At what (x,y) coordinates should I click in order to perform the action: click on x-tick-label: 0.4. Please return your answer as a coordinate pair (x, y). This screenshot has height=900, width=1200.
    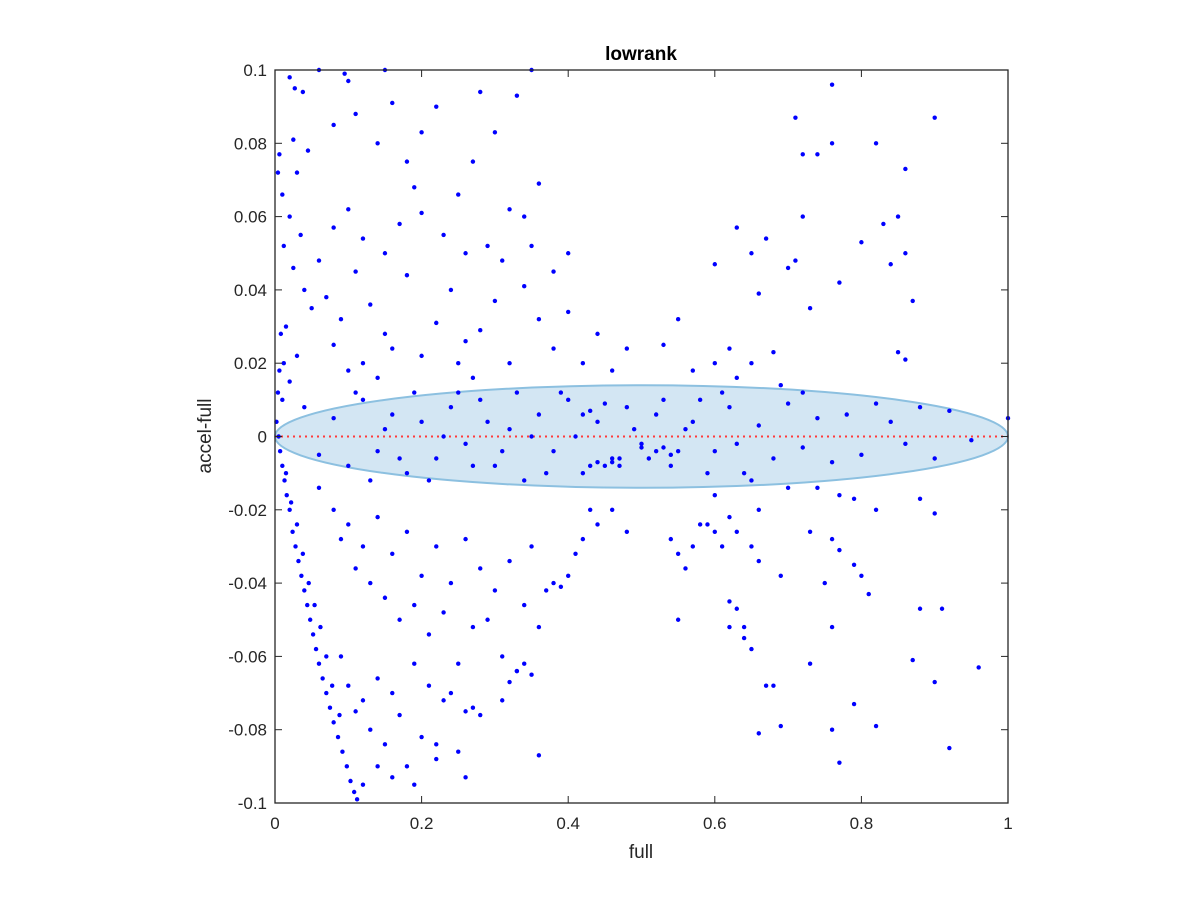
    Looking at the image, I should click on (568, 823).